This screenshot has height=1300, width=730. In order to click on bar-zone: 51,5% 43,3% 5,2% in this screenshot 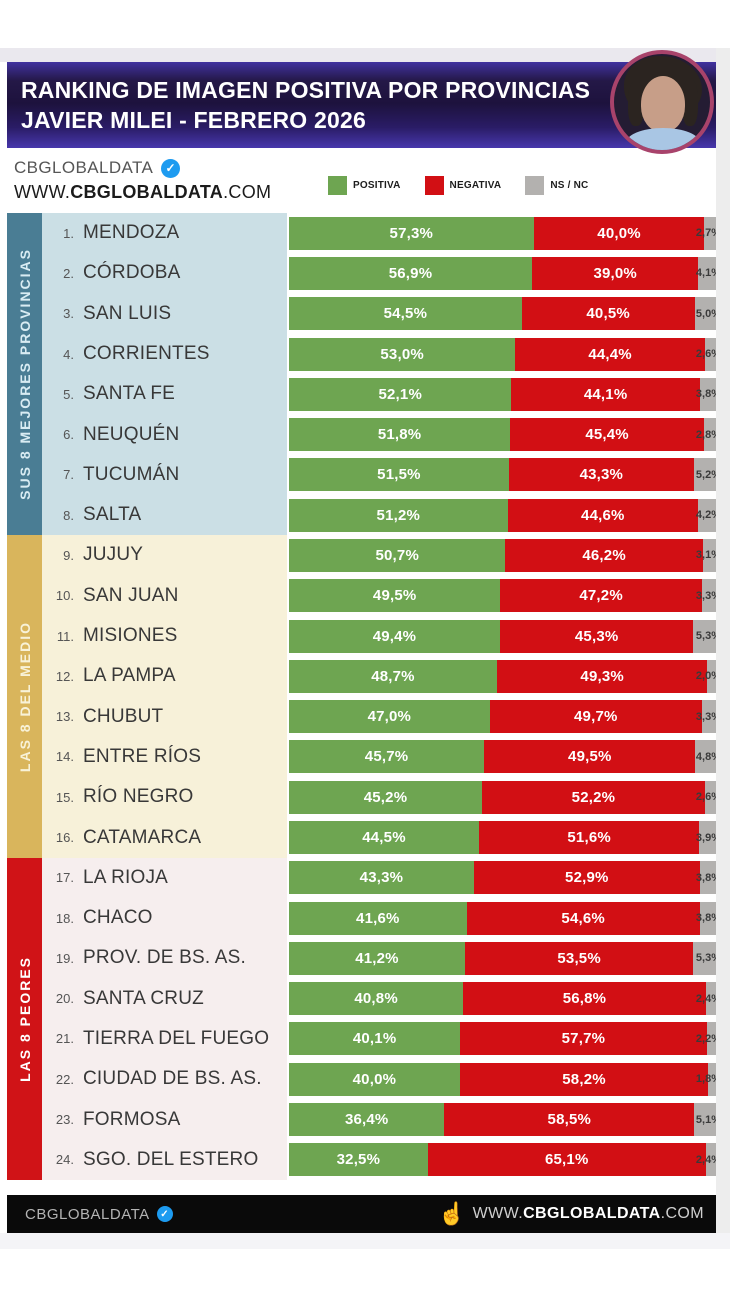, I will do `click(501, 475)`.